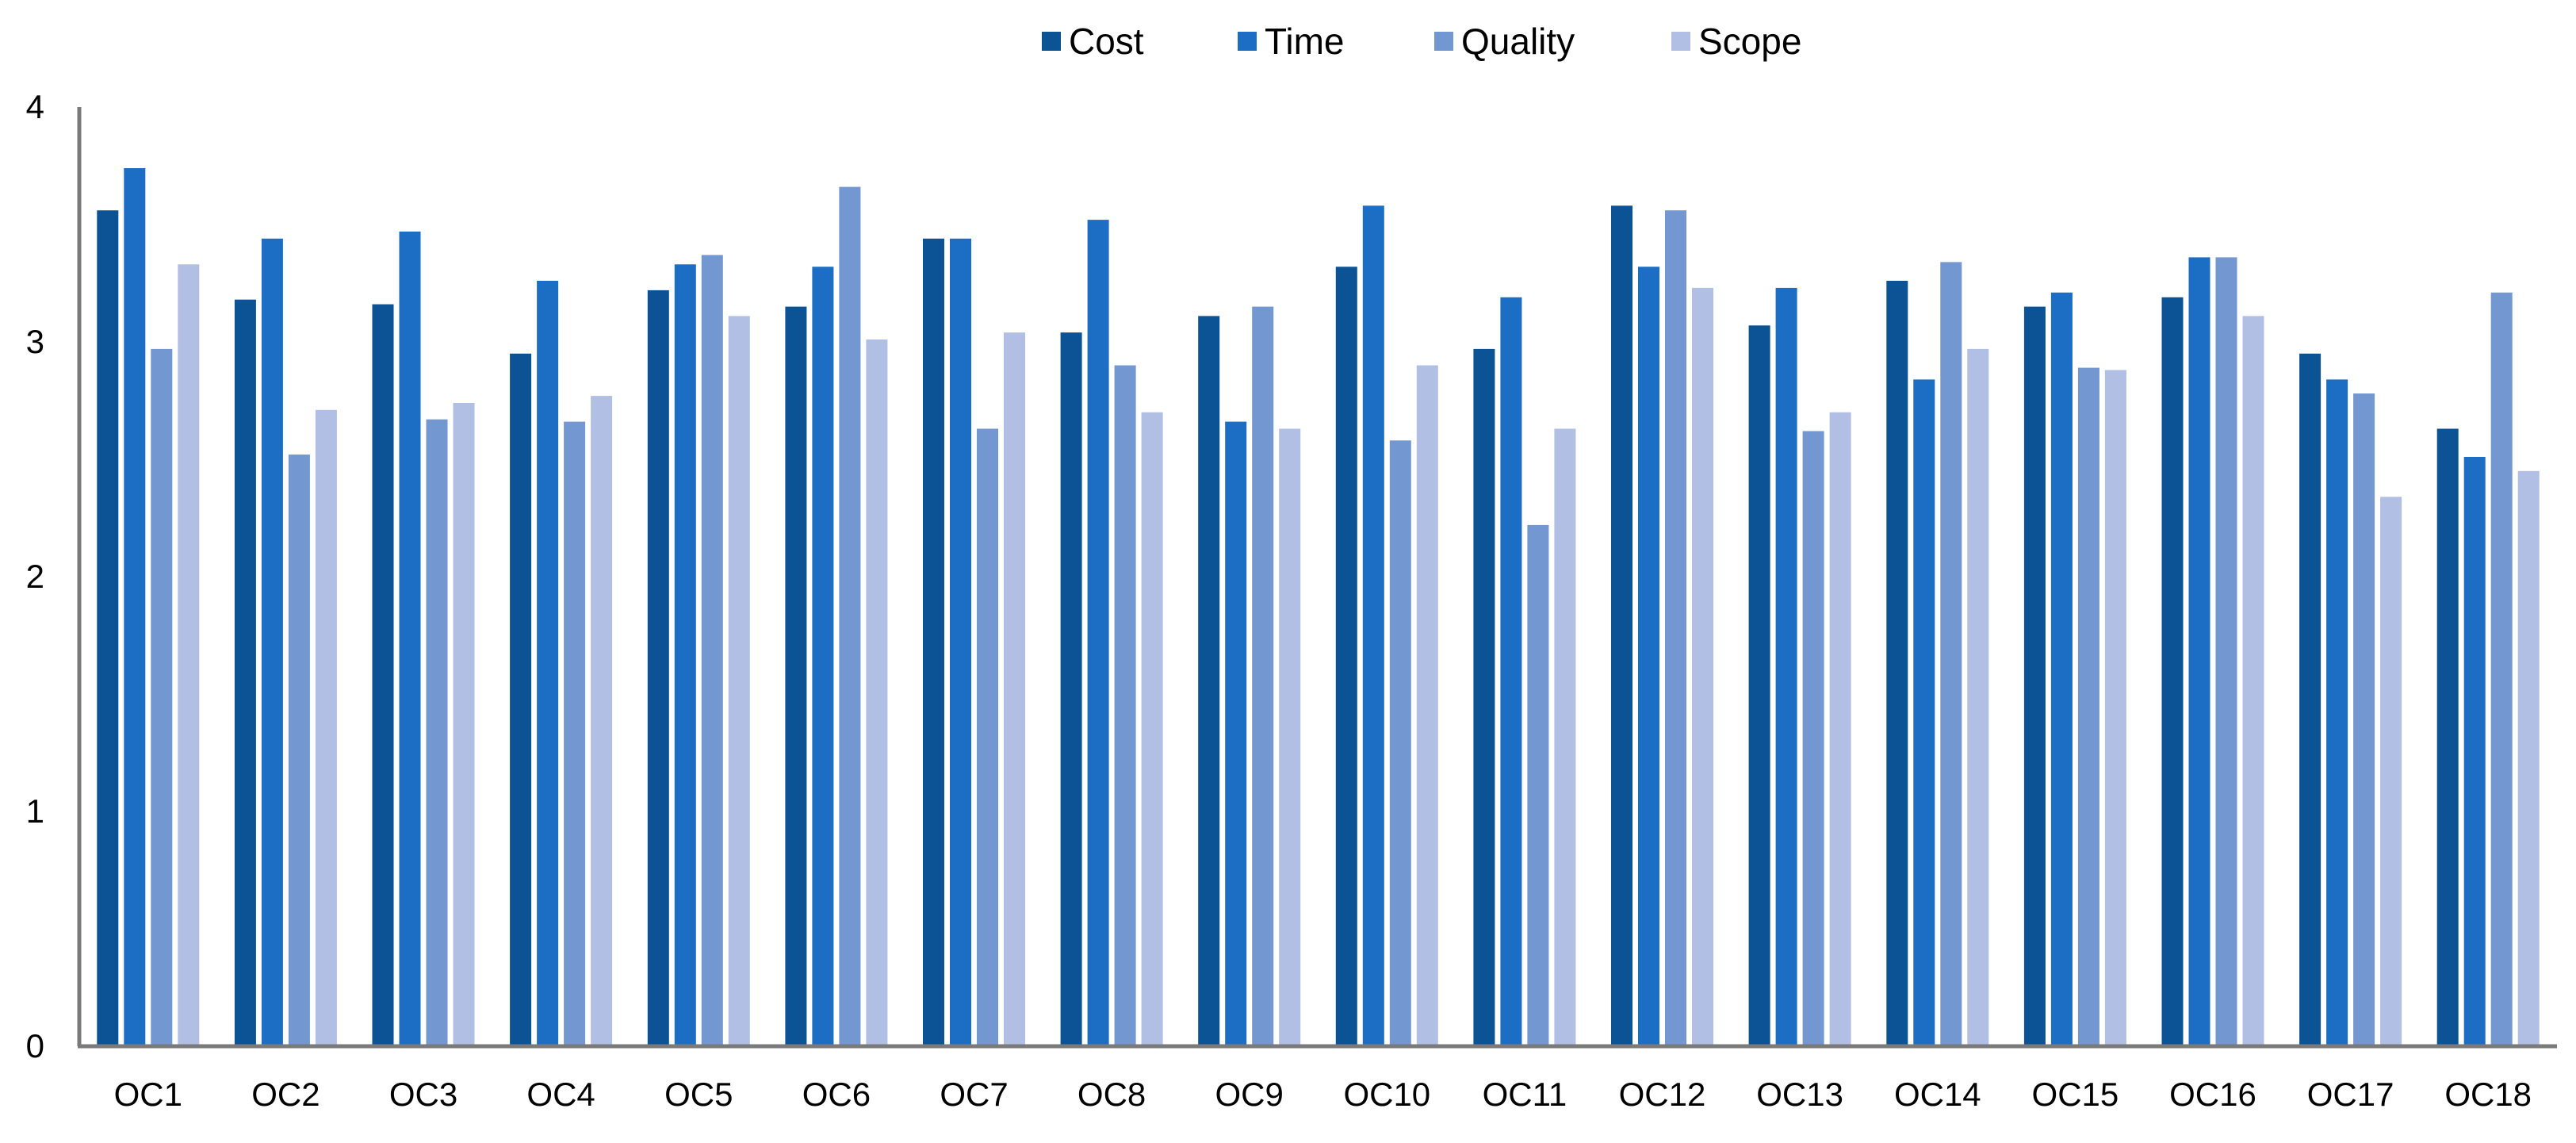 Image resolution: width=2576 pixels, height=1143 pixels. Describe the element at coordinates (658, 668) in the screenshot. I see `bar-cost-oc5` at that location.